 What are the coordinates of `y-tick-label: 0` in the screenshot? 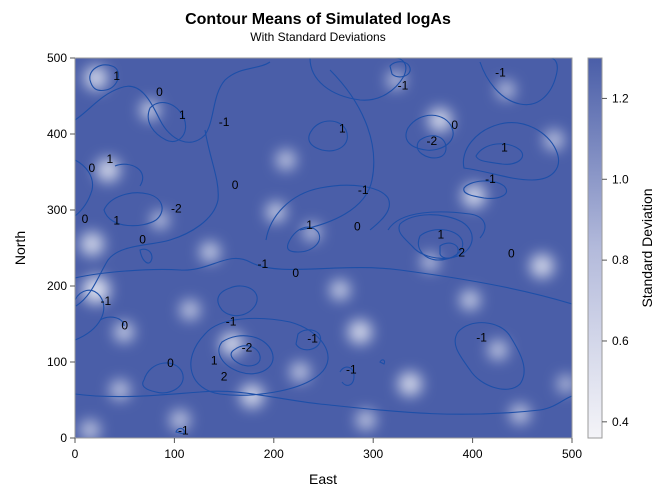 It's located at (63, 438).